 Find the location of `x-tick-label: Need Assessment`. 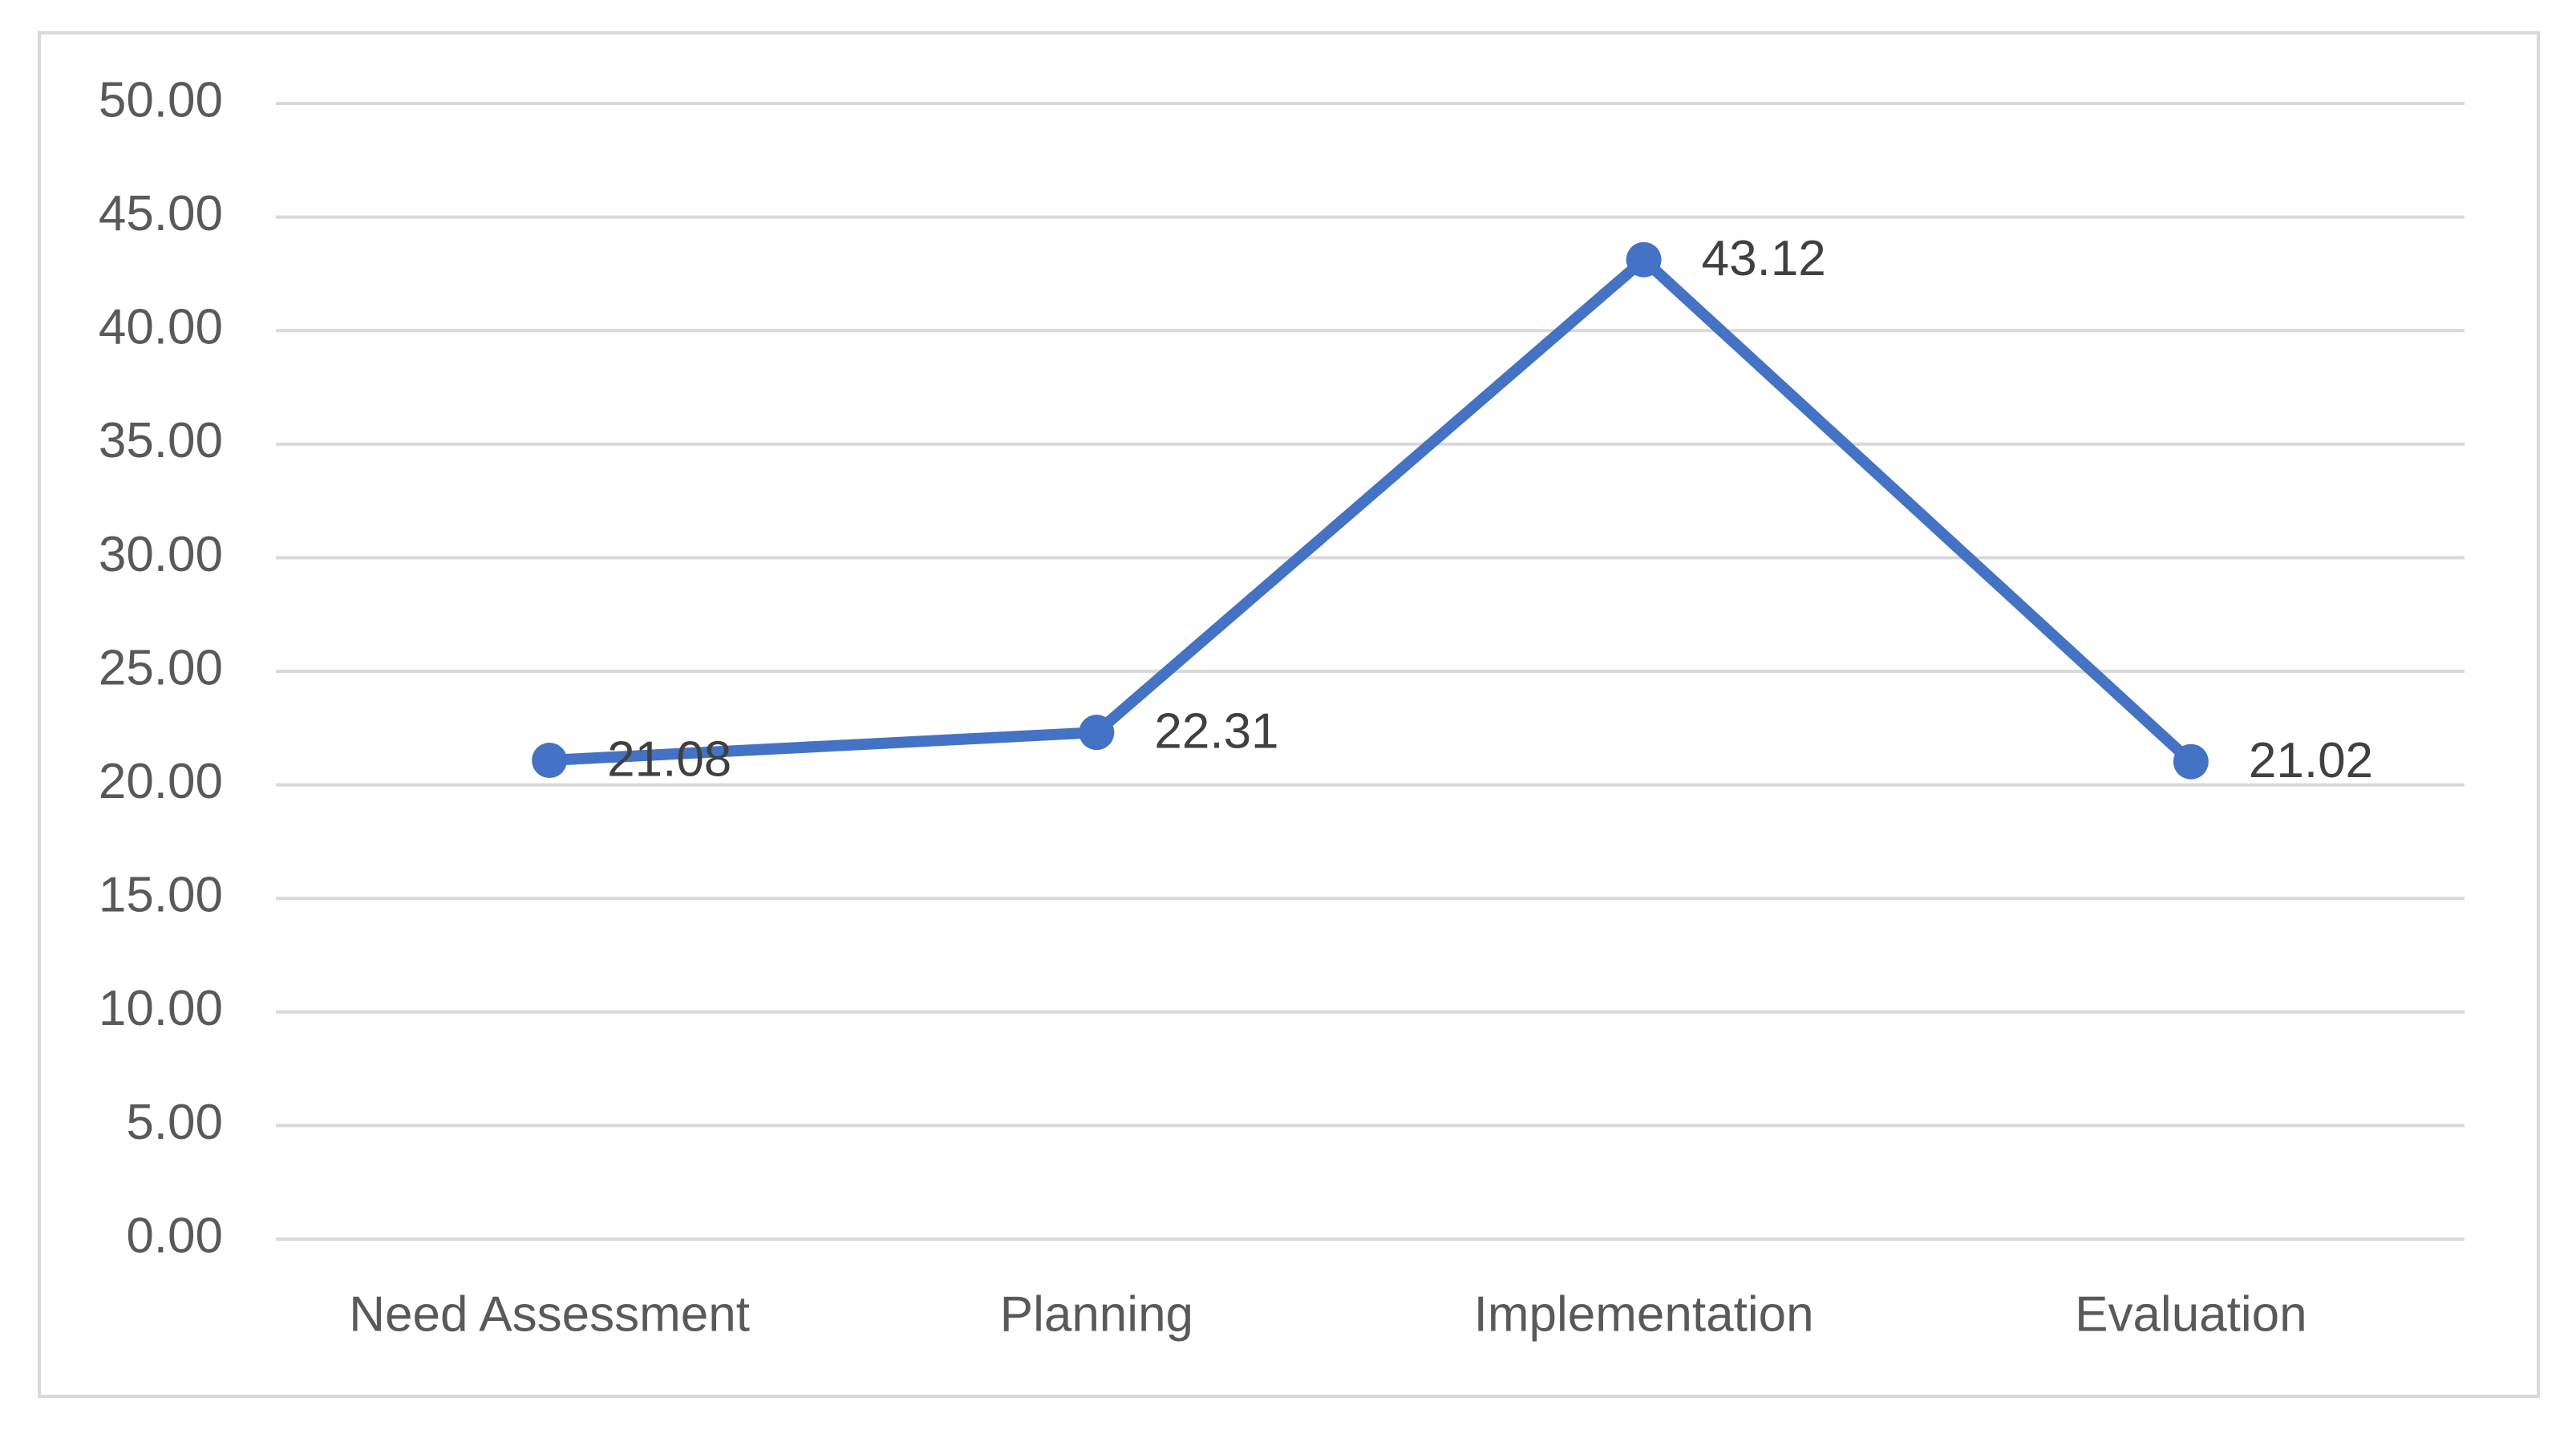

x-tick-label: Need Assessment is located at coordinates (549, 1314).